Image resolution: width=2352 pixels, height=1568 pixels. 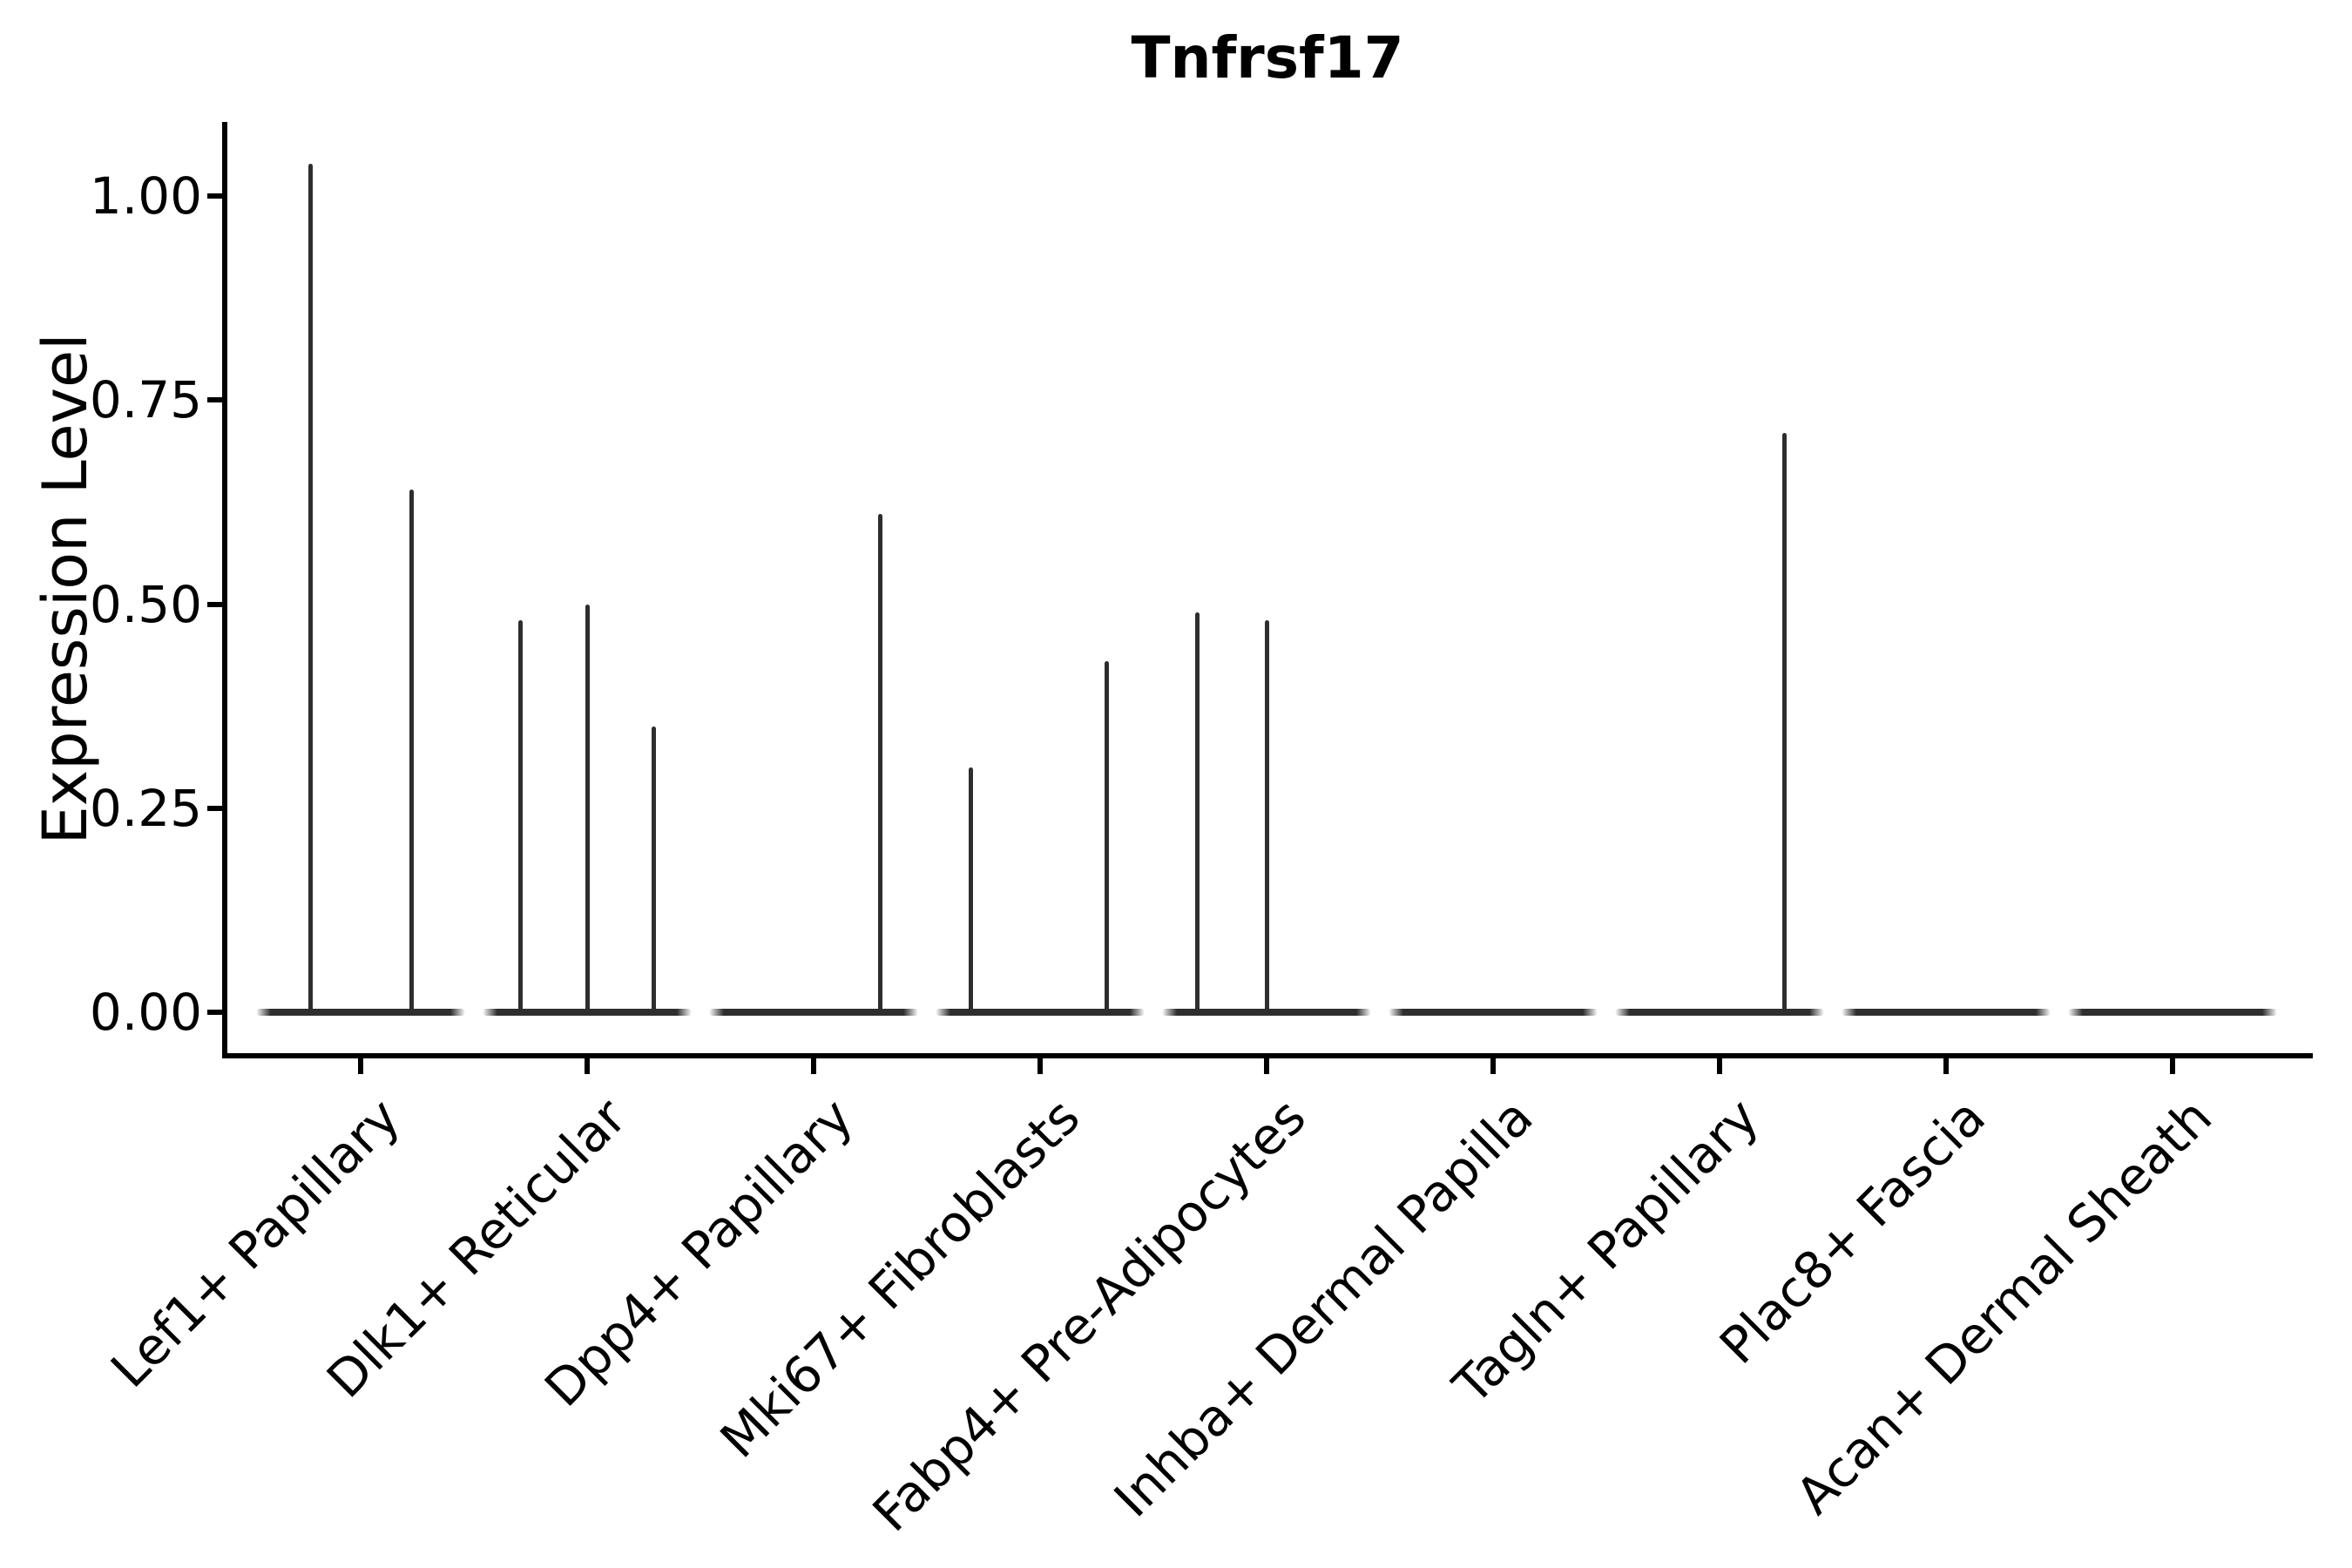 What do you see at coordinates (145, 400) in the screenshot?
I see `y-tick-label: 0.75` at bounding box center [145, 400].